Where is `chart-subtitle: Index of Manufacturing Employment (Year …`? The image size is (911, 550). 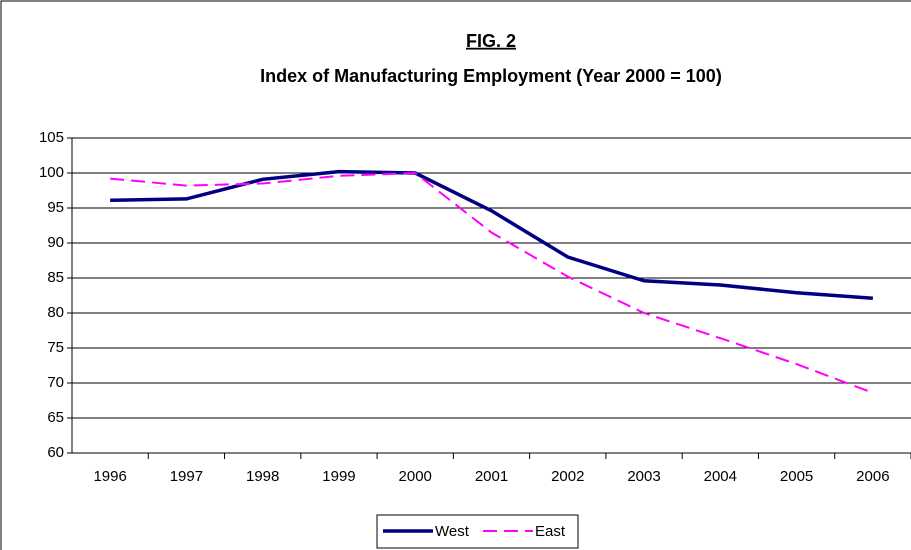 chart-subtitle: Index of Manufacturing Employment (Year … is located at coordinates (491, 76).